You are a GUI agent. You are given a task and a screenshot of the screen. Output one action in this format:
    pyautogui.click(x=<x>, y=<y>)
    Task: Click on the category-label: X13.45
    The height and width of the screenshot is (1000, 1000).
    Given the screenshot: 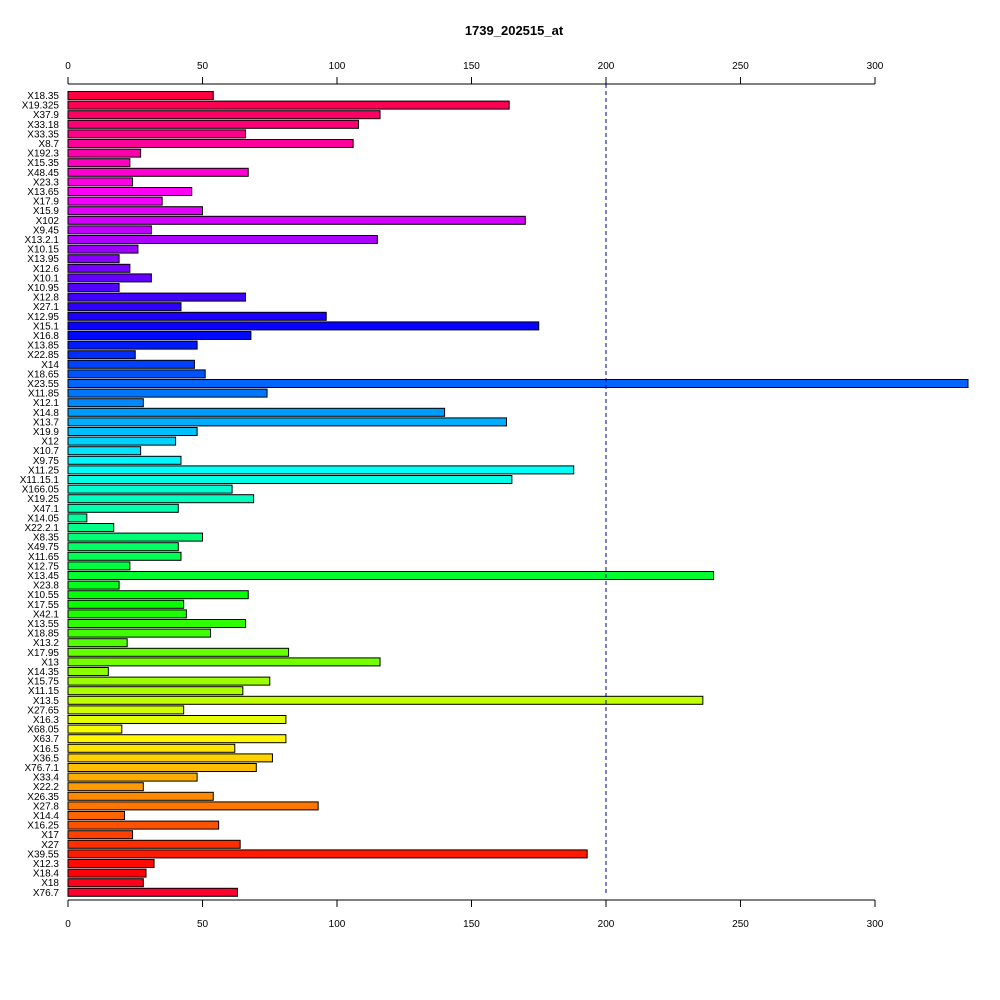 What is the action you would take?
    pyautogui.click(x=43, y=576)
    